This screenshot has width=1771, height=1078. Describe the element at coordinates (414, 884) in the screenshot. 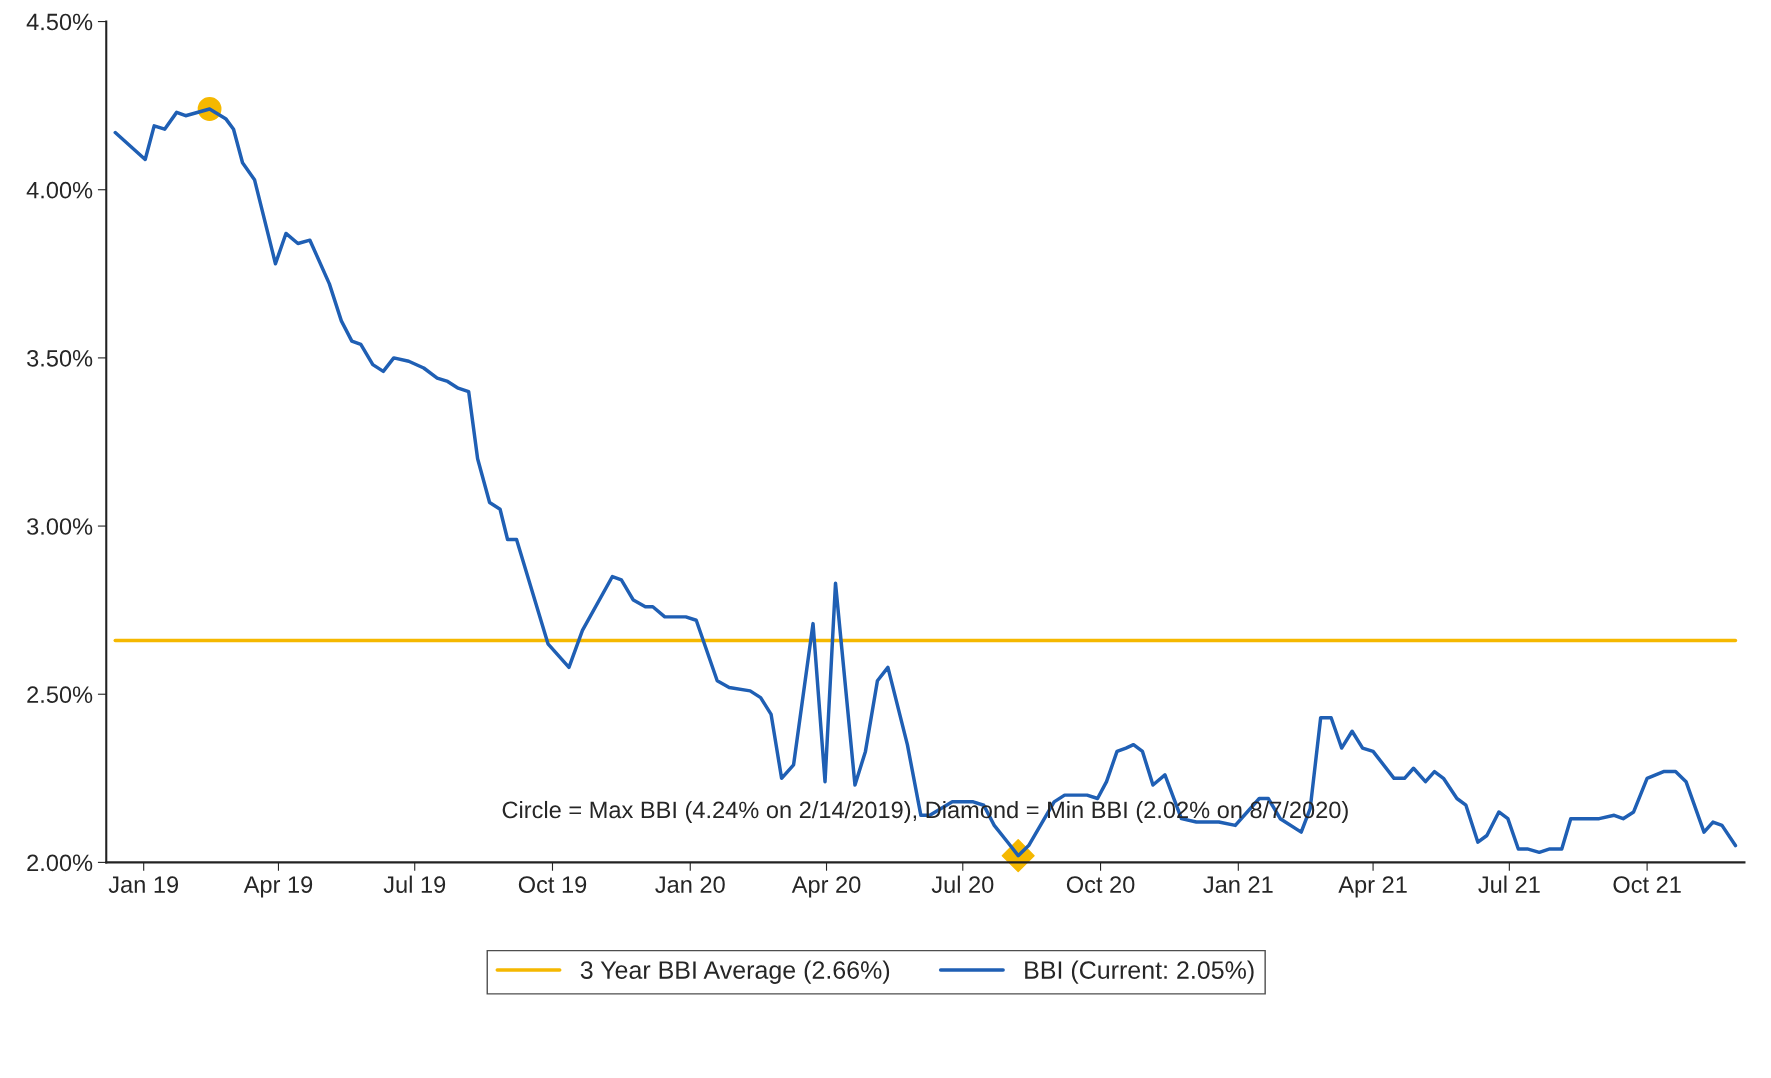

I see `x-tick-label: Jul 19` at that location.